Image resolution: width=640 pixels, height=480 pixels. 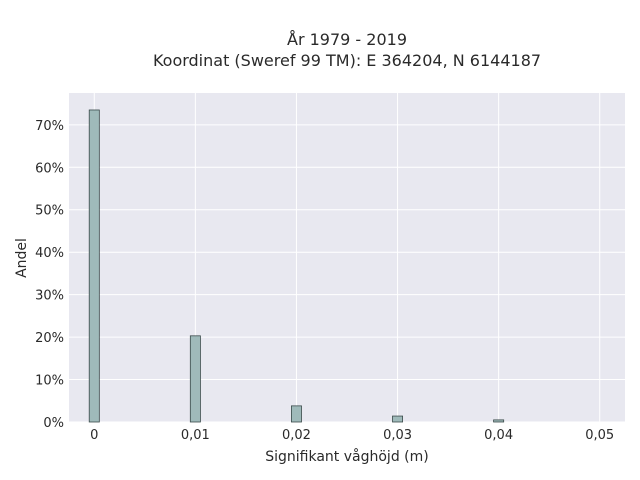 I want to click on x-axis-ticks: 0 0,01 0,02 0,03 0,04 0,05, so click(x=352, y=435).